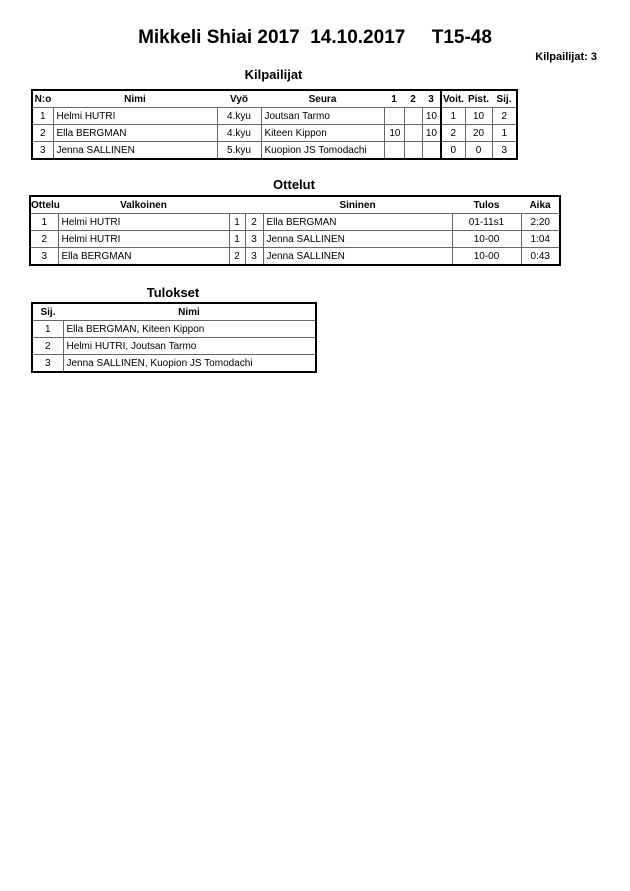  I want to click on column-header: 2, so click(413, 99).